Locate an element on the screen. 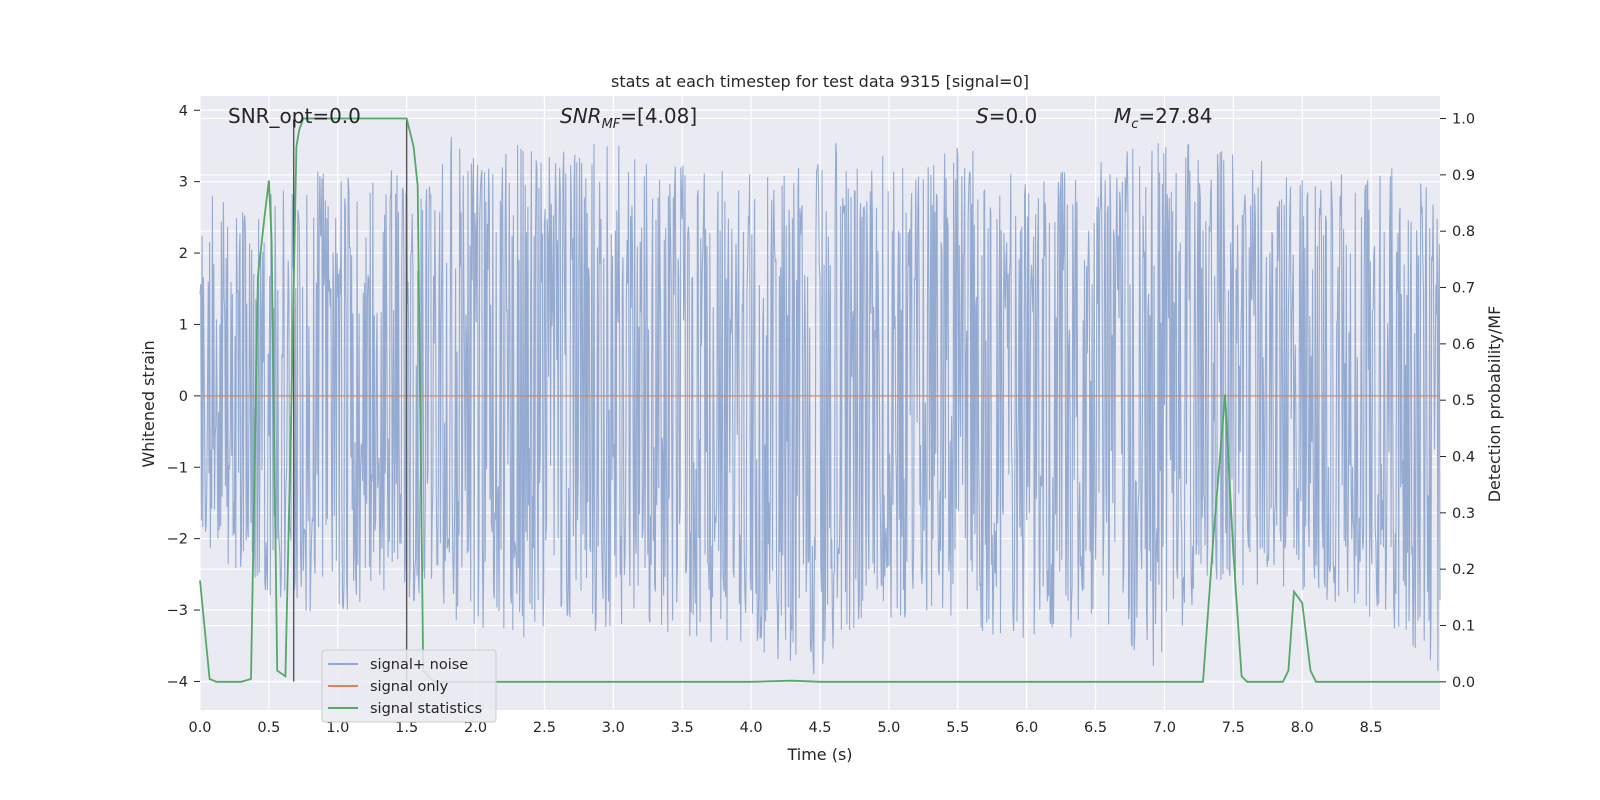  y-tick-label: −3 is located at coordinates (177, 611).